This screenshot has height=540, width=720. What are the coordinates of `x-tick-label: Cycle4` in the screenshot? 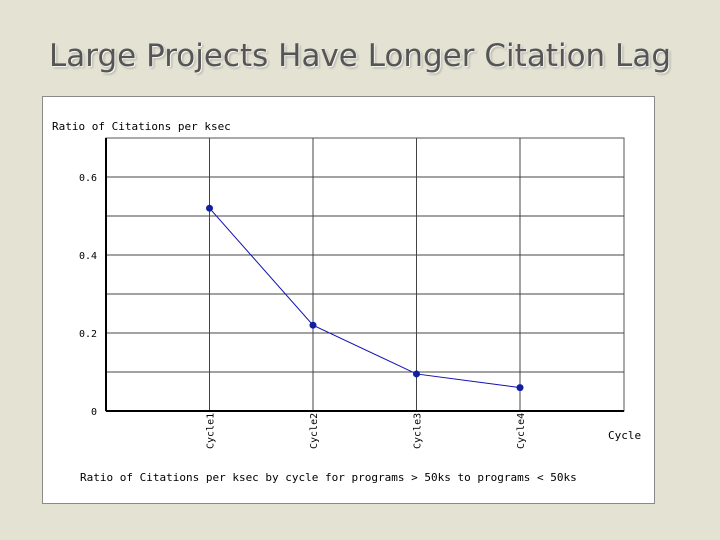 It's located at (521, 431).